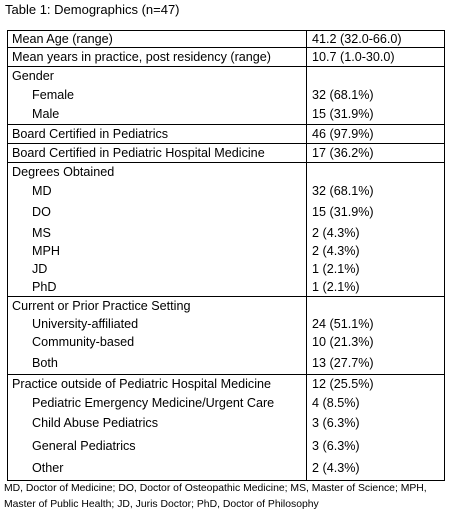  Describe the element at coordinates (157, 269) in the screenshot. I see `row-label: JD` at that location.